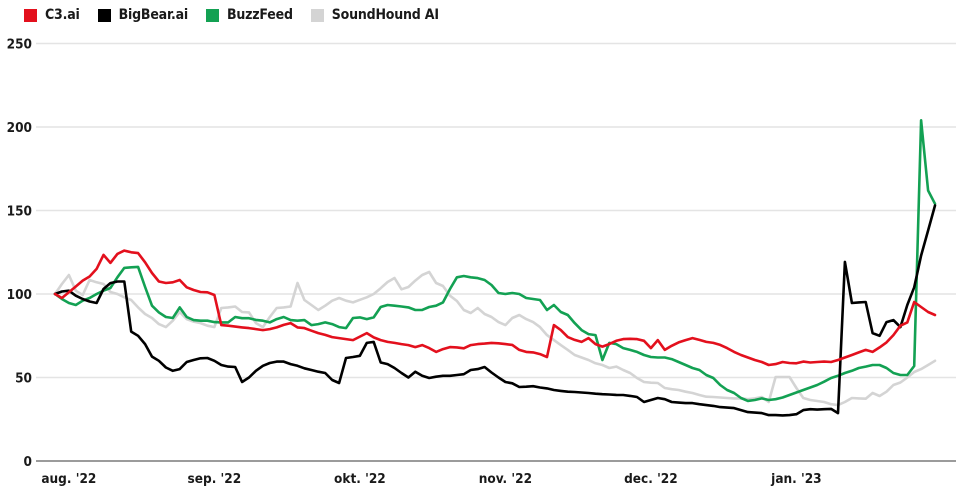 The width and height of the screenshot is (962, 503). I want to click on legend-label: C3.ai, so click(62, 15).